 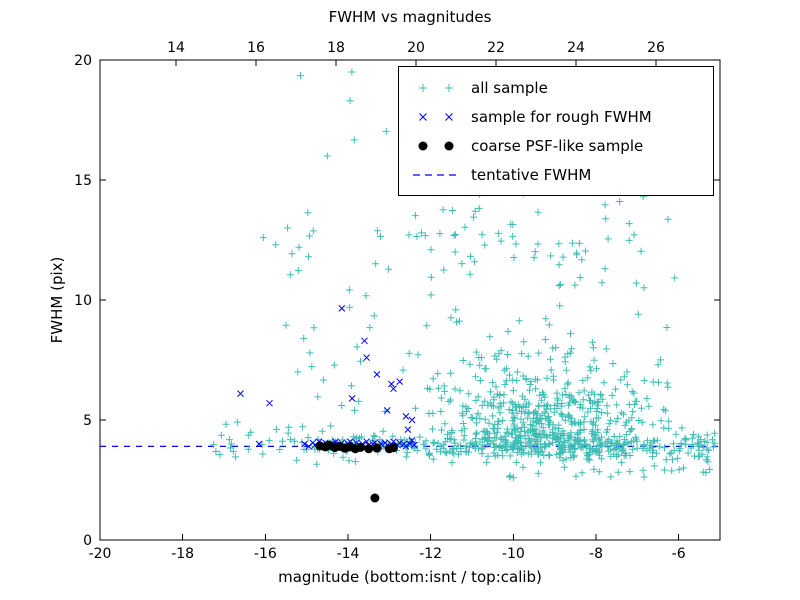 What do you see at coordinates (87, 421) in the screenshot?
I see `y-tick-label: 5` at bounding box center [87, 421].